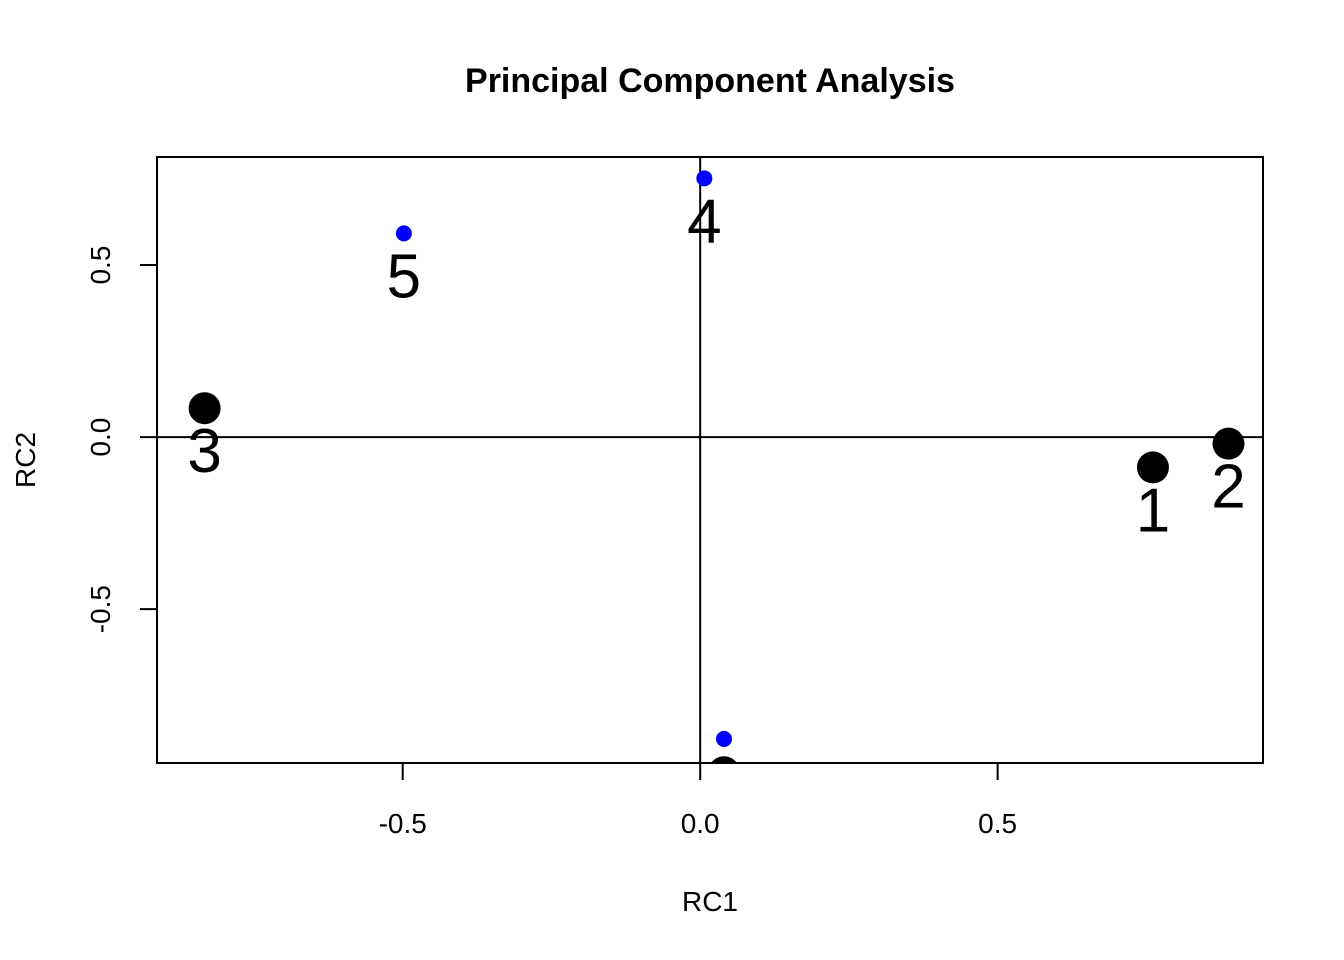 This screenshot has height=960, width=1344. What do you see at coordinates (100, 265) in the screenshot?
I see `y-tick-label: 0.5` at bounding box center [100, 265].